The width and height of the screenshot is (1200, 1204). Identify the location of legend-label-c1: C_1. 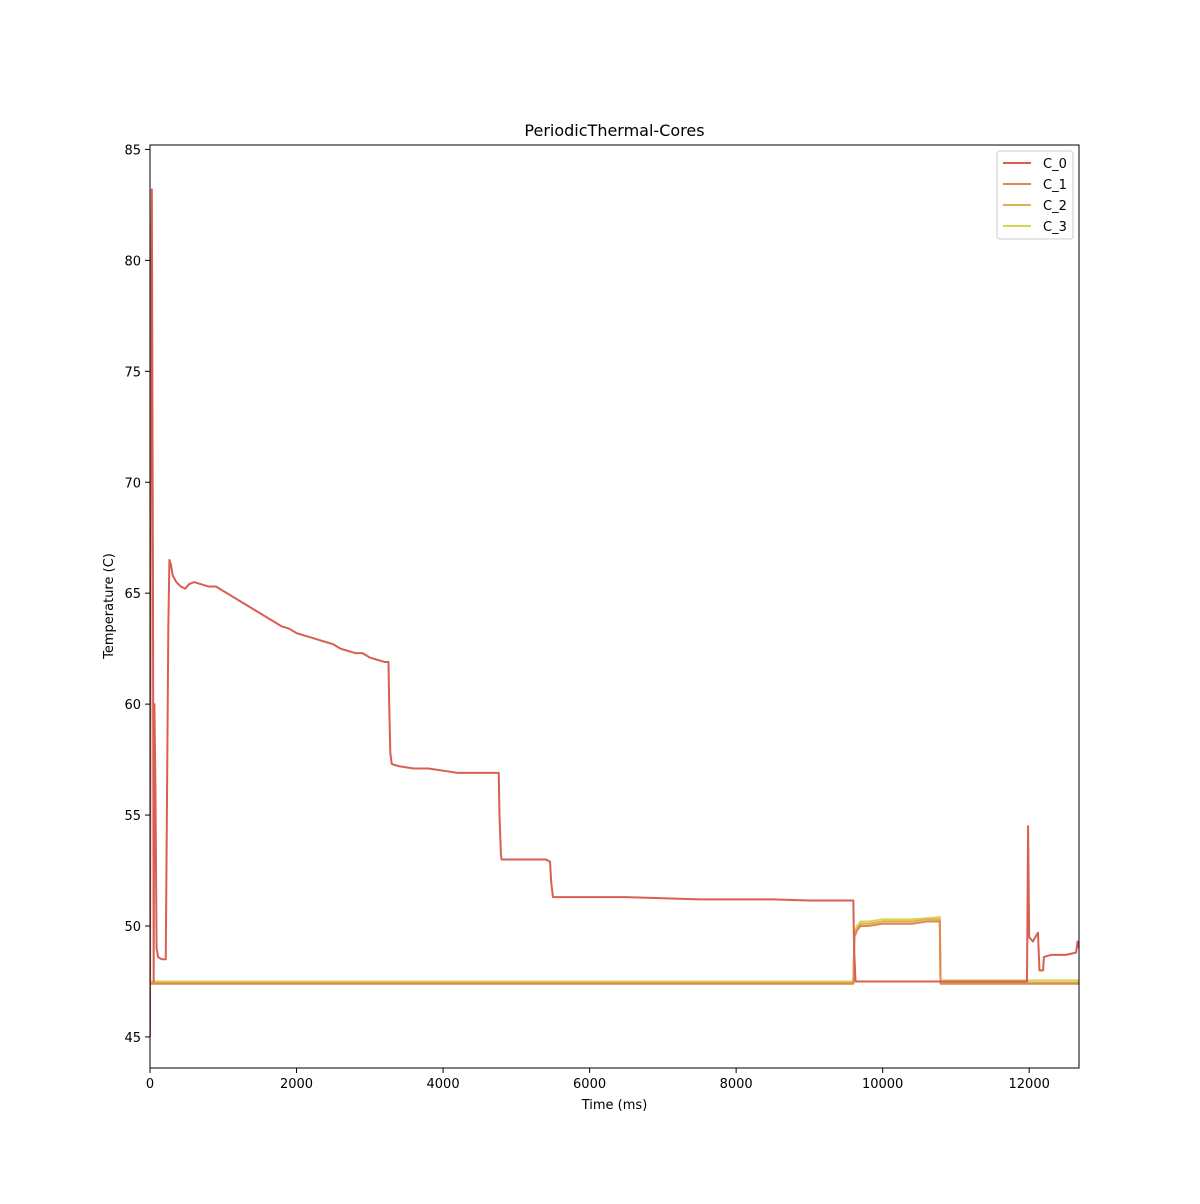
(1055, 185).